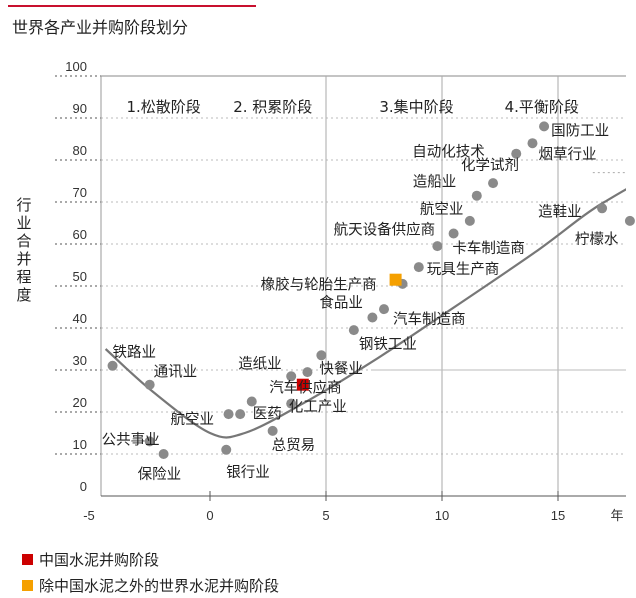 This screenshot has height=598, width=636. Describe the element at coordinates (560, 211) in the screenshot. I see `point-label: 造鞋业` at that location.